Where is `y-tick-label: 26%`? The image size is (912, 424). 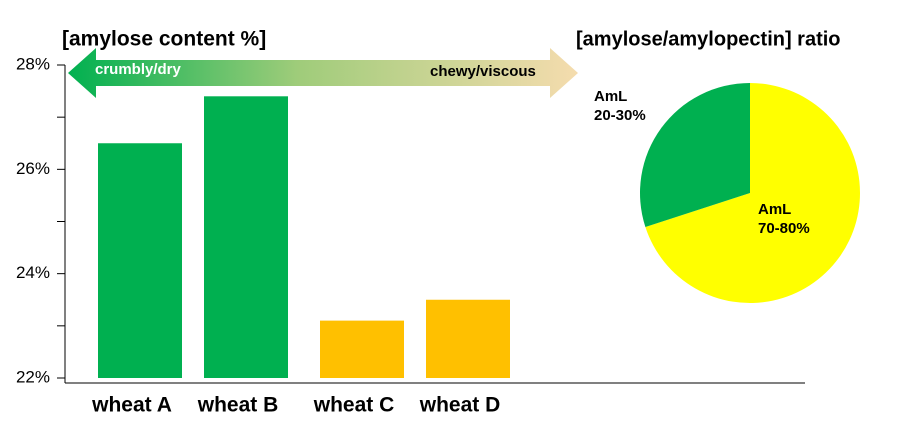
y-tick-label: 26% is located at coordinates (33, 168).